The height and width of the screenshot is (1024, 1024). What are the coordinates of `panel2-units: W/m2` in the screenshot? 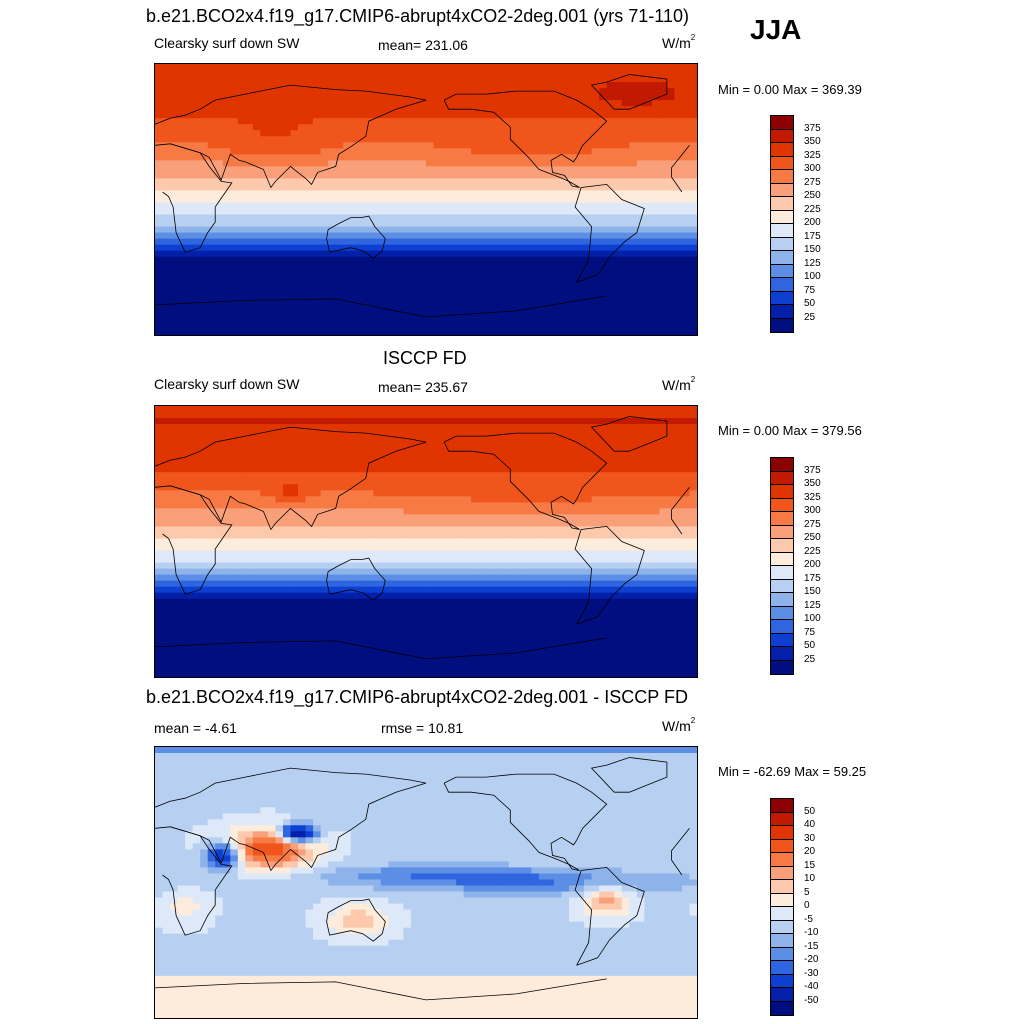 It's located at (679, 384).